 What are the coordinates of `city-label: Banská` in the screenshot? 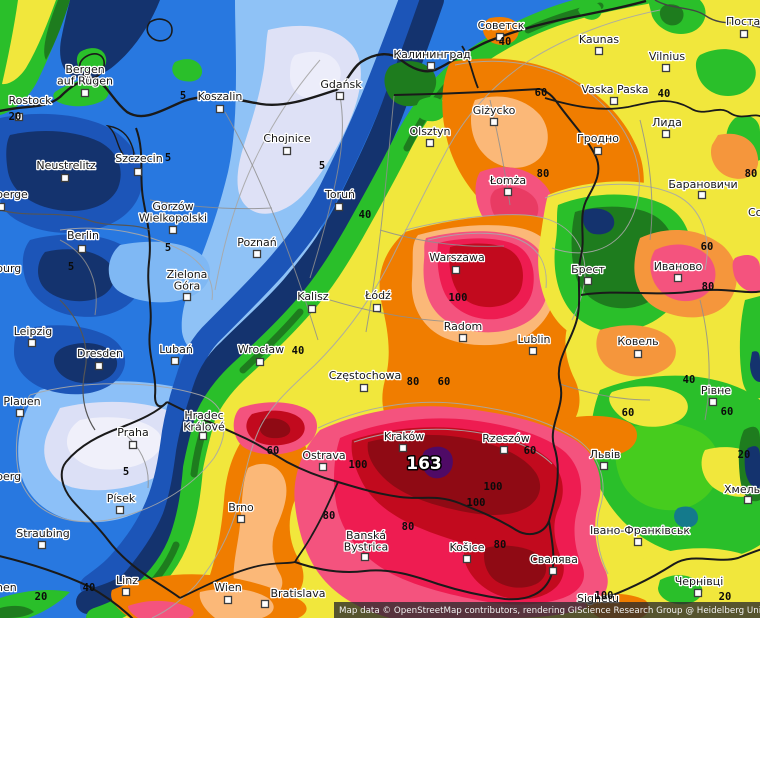 It's located at (366, 535).